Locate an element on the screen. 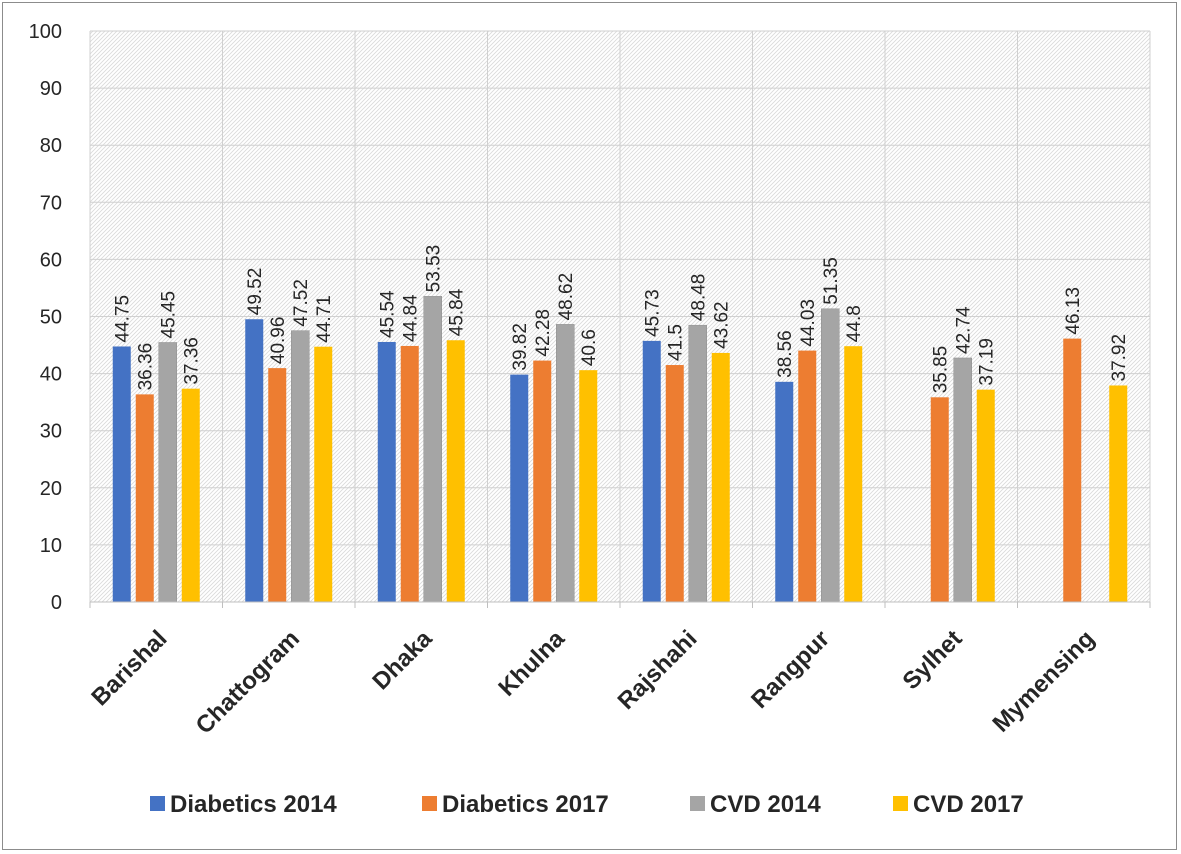 The height and width of the screenshot is (854, 1181). x-category-label: Dhaka is located at coordinates (402, 660).